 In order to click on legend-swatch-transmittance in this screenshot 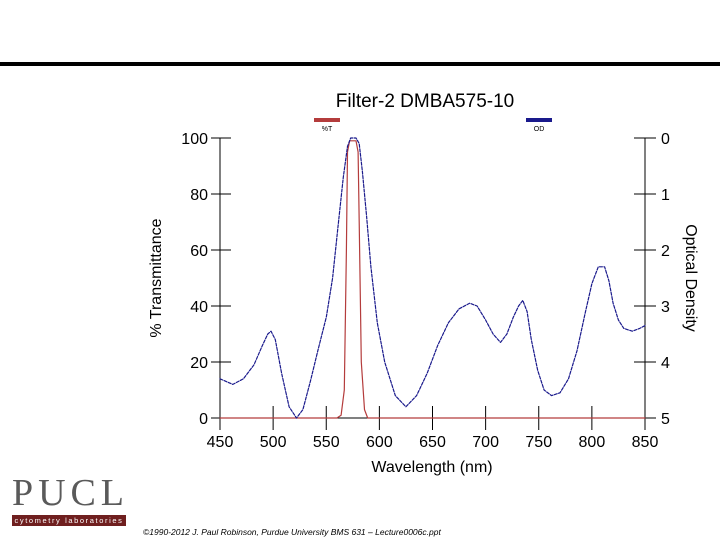, I will do `click(327, 120)`.